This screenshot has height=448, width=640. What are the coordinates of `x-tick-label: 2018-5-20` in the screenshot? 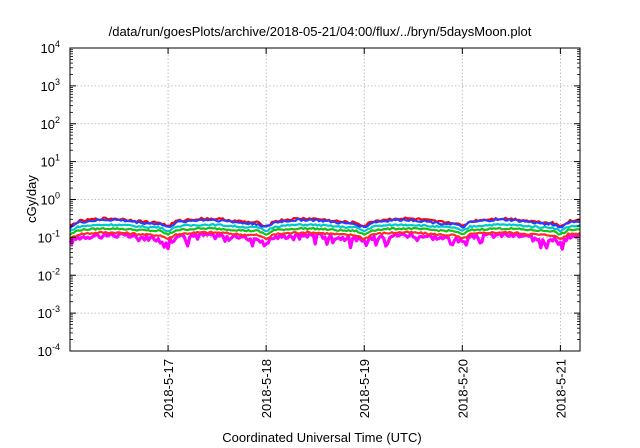 It's located at (462, 388).